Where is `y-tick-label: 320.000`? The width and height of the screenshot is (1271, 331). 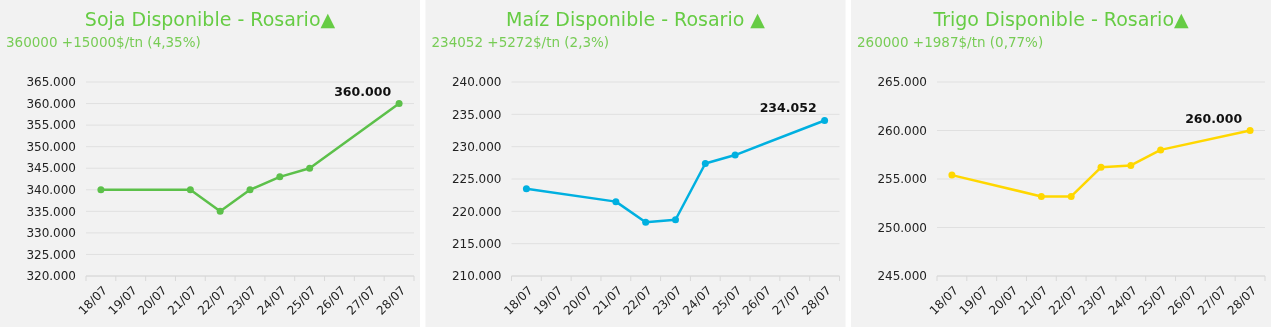
y-tick-label: 320.000 is located at coordinates (51, 276).